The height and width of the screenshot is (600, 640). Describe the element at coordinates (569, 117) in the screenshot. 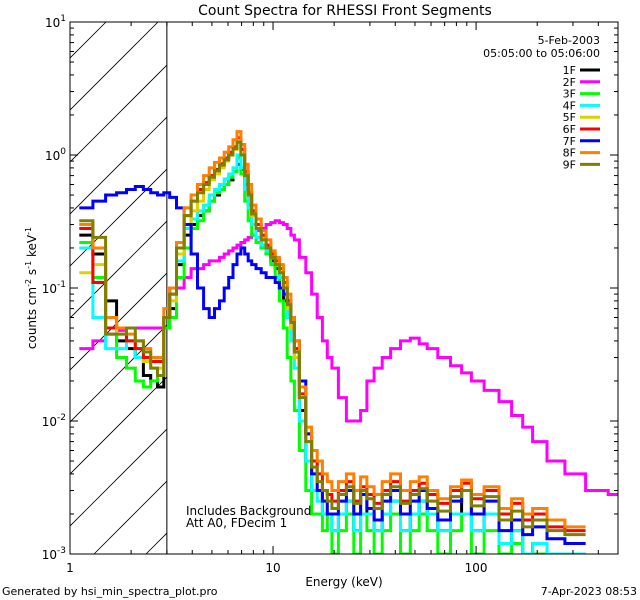

I see `legend-label-5f: 5F` at that location.